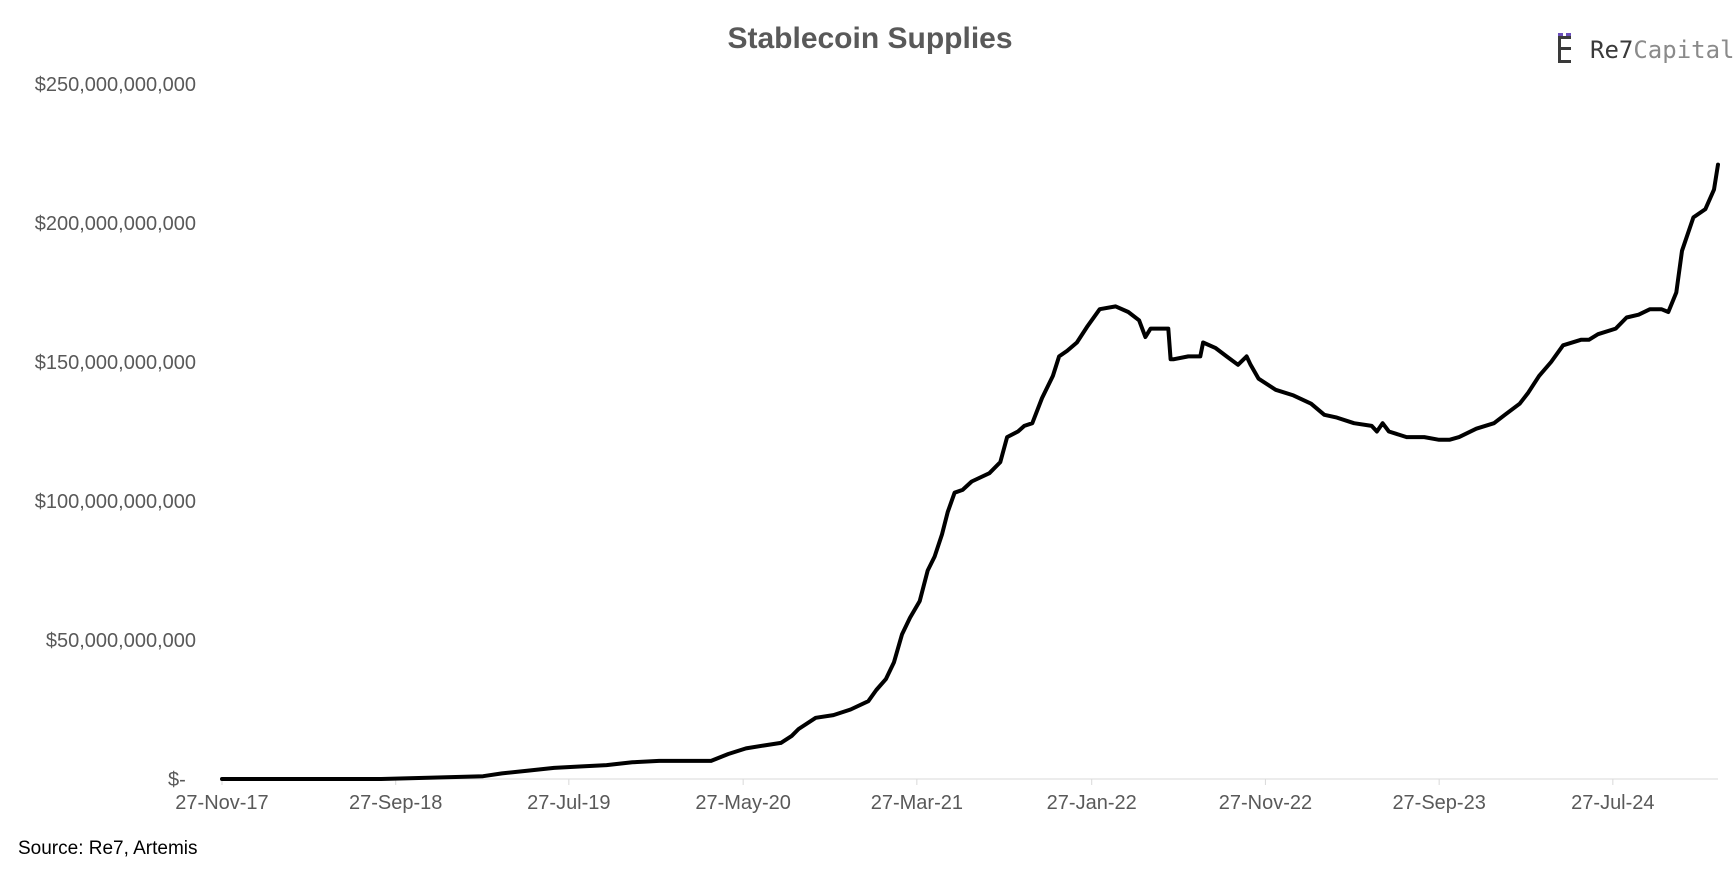 The height and width of the screenshot is (870, 1734). I want to click on logo-text: Re7Capital, so click(1662, 50).